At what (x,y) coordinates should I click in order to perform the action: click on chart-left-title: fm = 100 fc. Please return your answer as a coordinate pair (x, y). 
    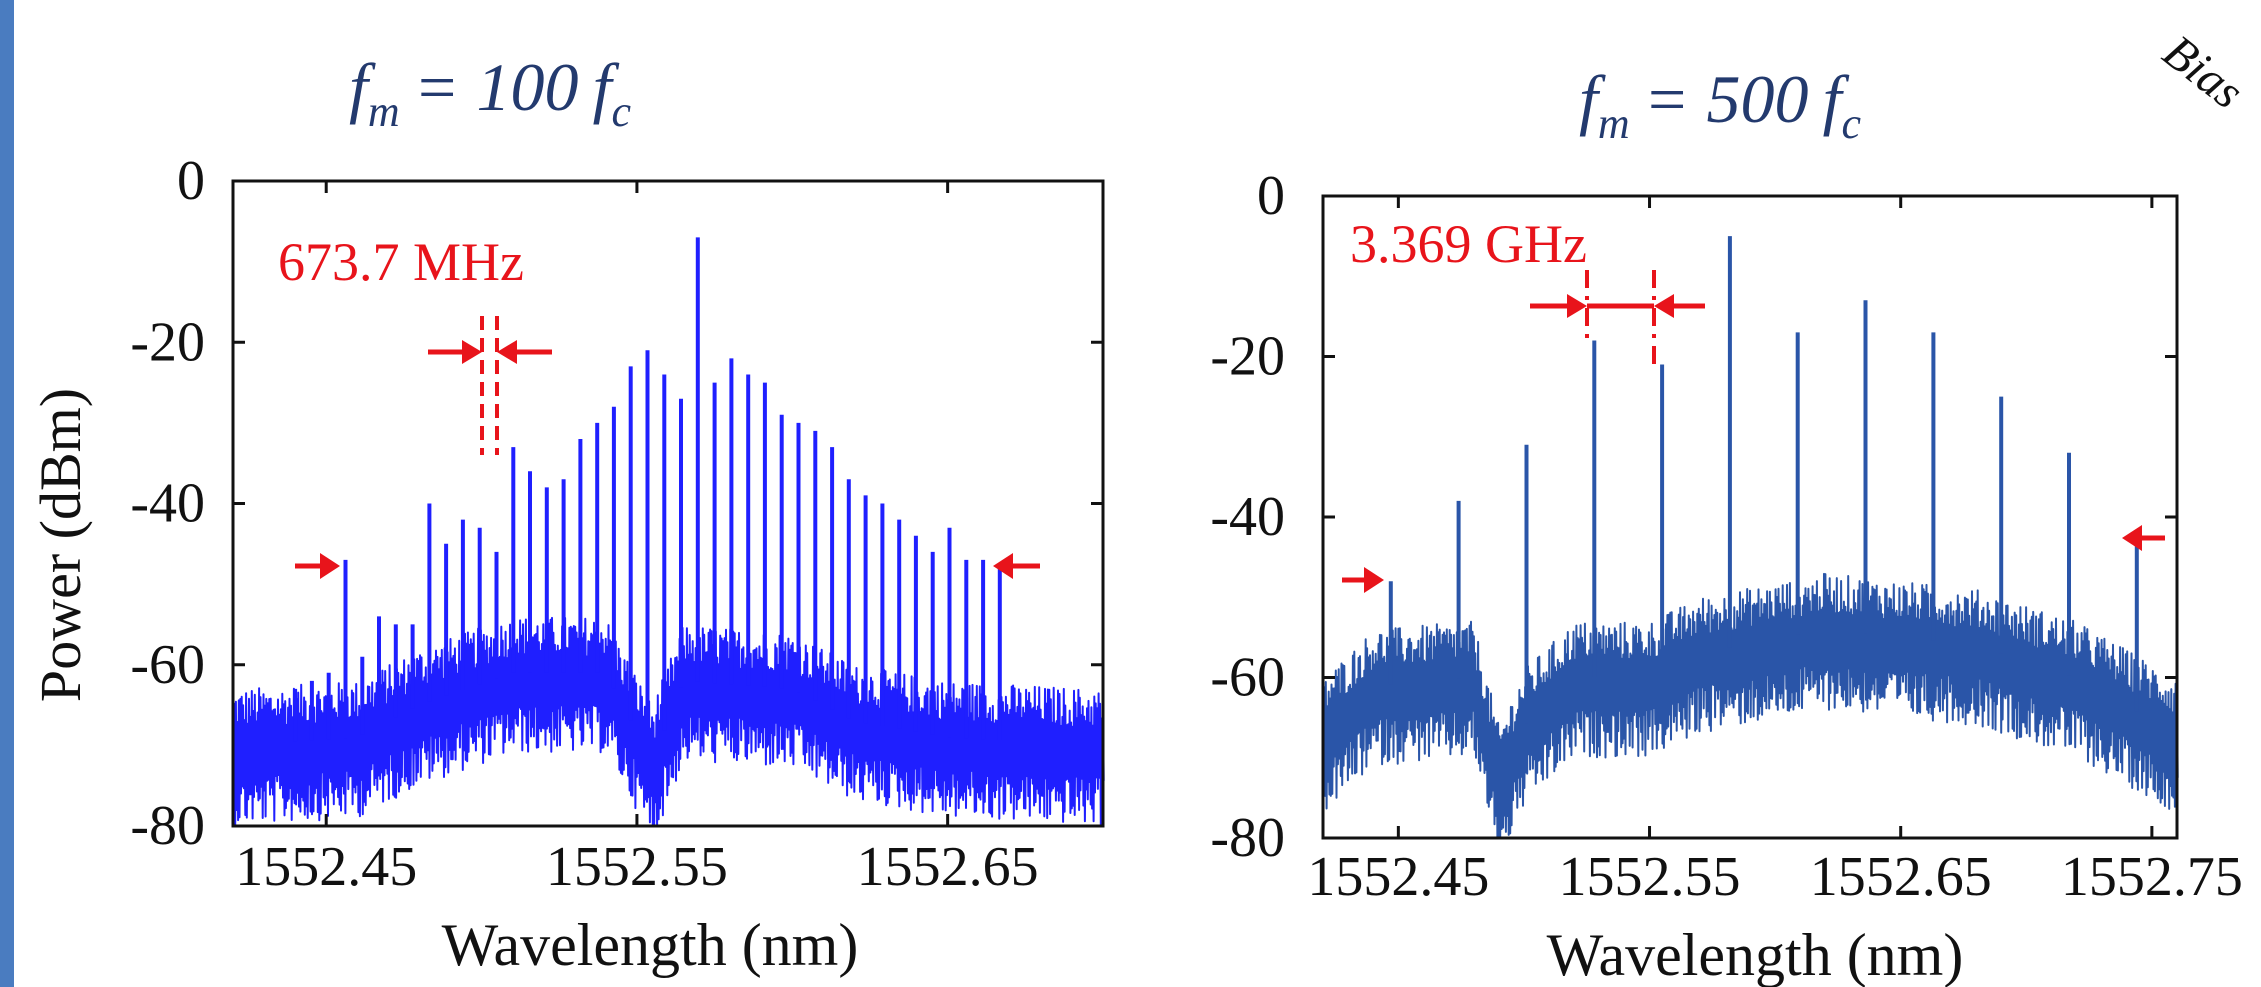
    Looking at the image, I should click on (490, 92).